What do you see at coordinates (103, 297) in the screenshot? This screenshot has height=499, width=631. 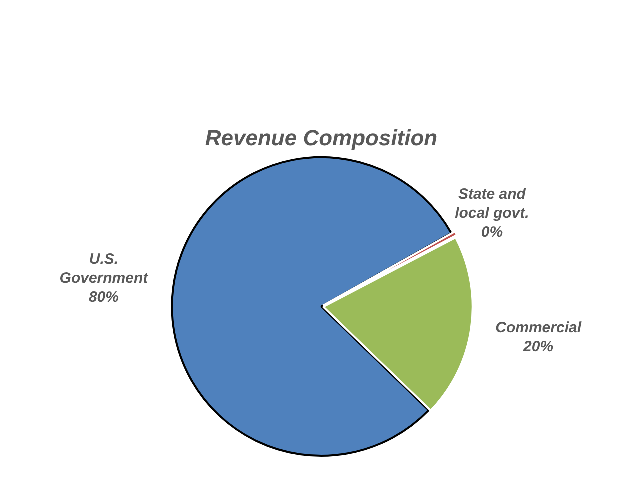 I see `data-label: 80%` at bounding box center [103, 297].